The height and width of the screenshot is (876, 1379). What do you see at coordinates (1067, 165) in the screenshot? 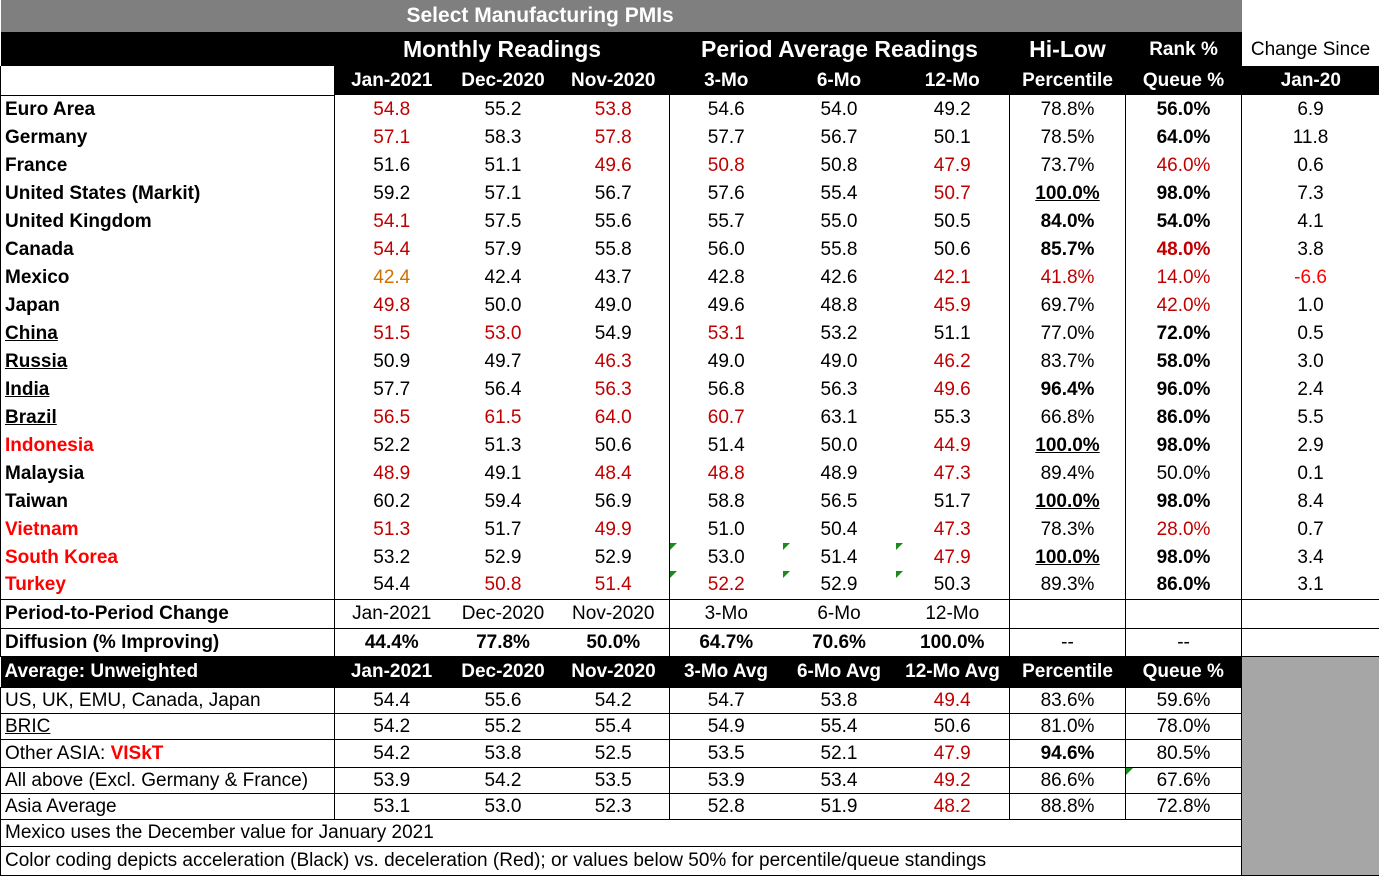
I see `cell-france-percentile: 73.7%` at bounding box center [1067, 165].